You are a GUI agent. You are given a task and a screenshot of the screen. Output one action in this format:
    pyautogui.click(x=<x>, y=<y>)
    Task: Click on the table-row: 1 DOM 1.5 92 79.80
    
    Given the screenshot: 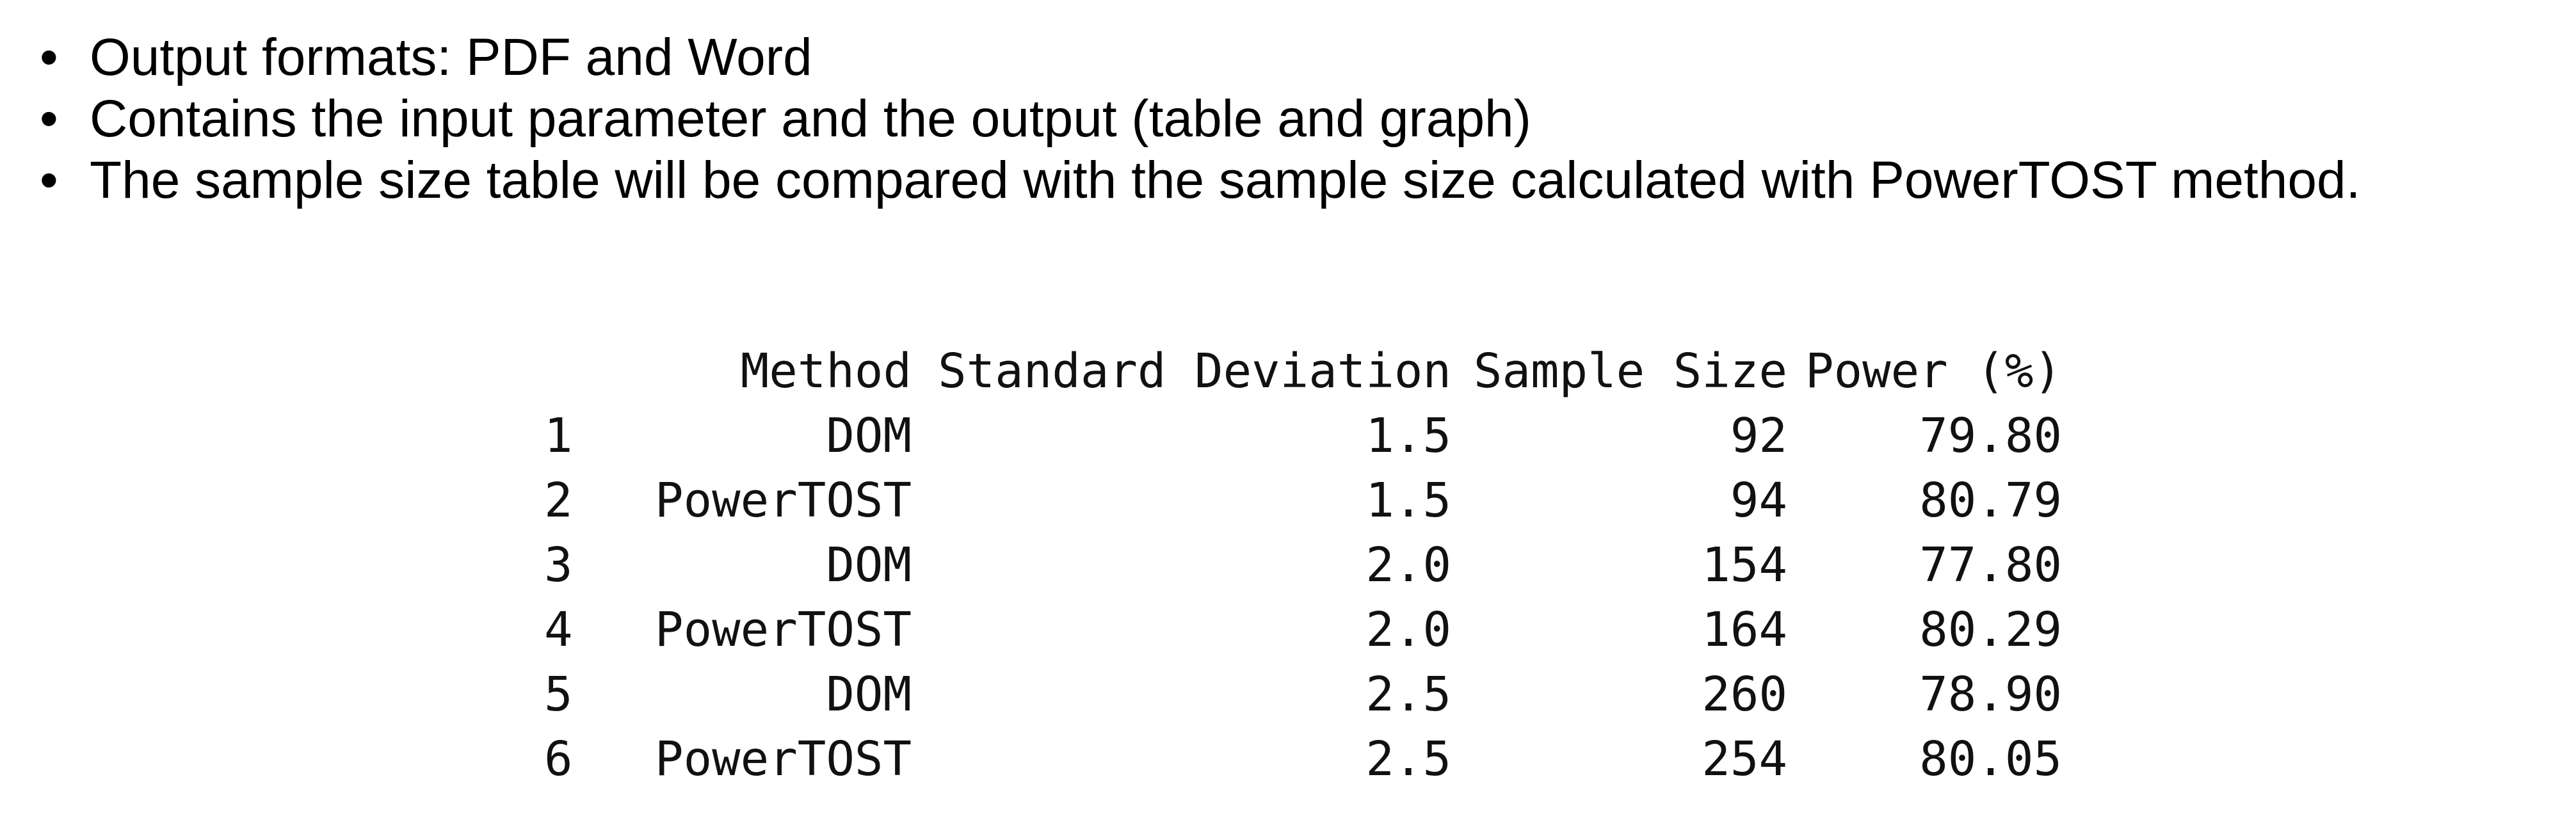 What is the action you would take?
    pyautogui.click(x=1303, y=437)
    